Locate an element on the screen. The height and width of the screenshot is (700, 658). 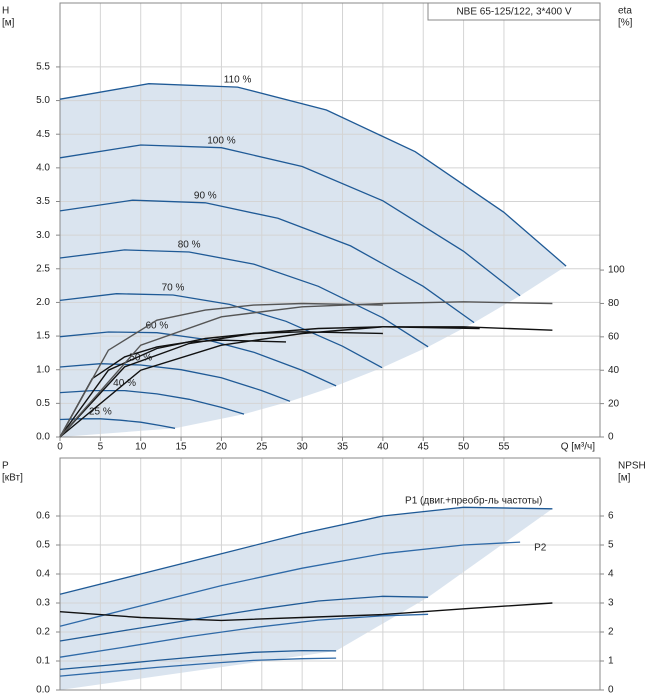
y-axis-unit: [м] is located at coordinates (8, 23).